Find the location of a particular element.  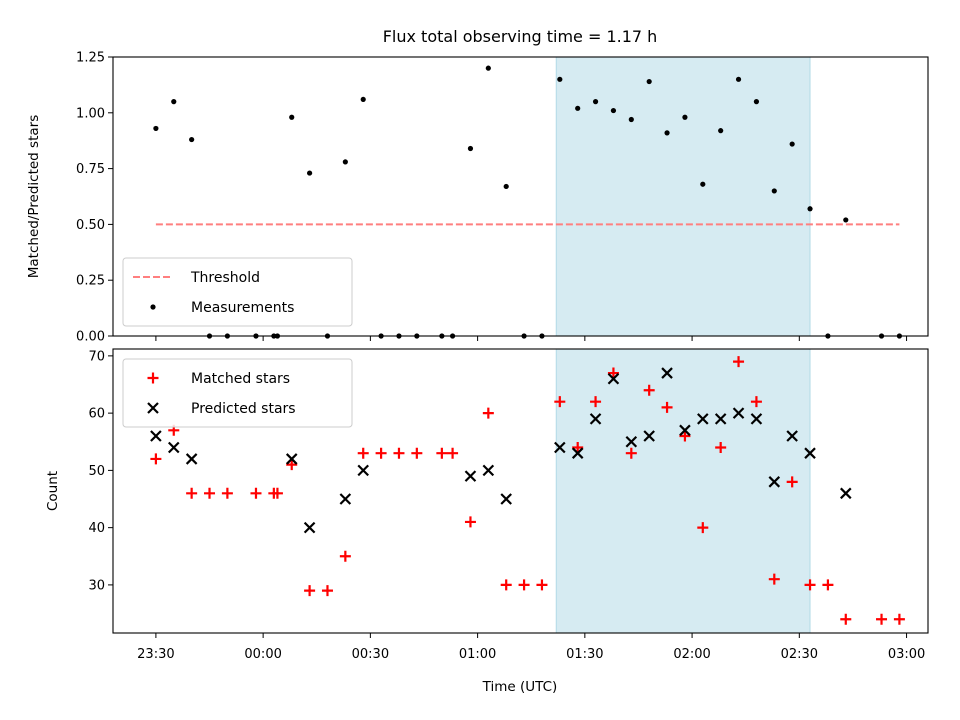

x-tick-label: 02:30 is located at coordinates (799, 654).